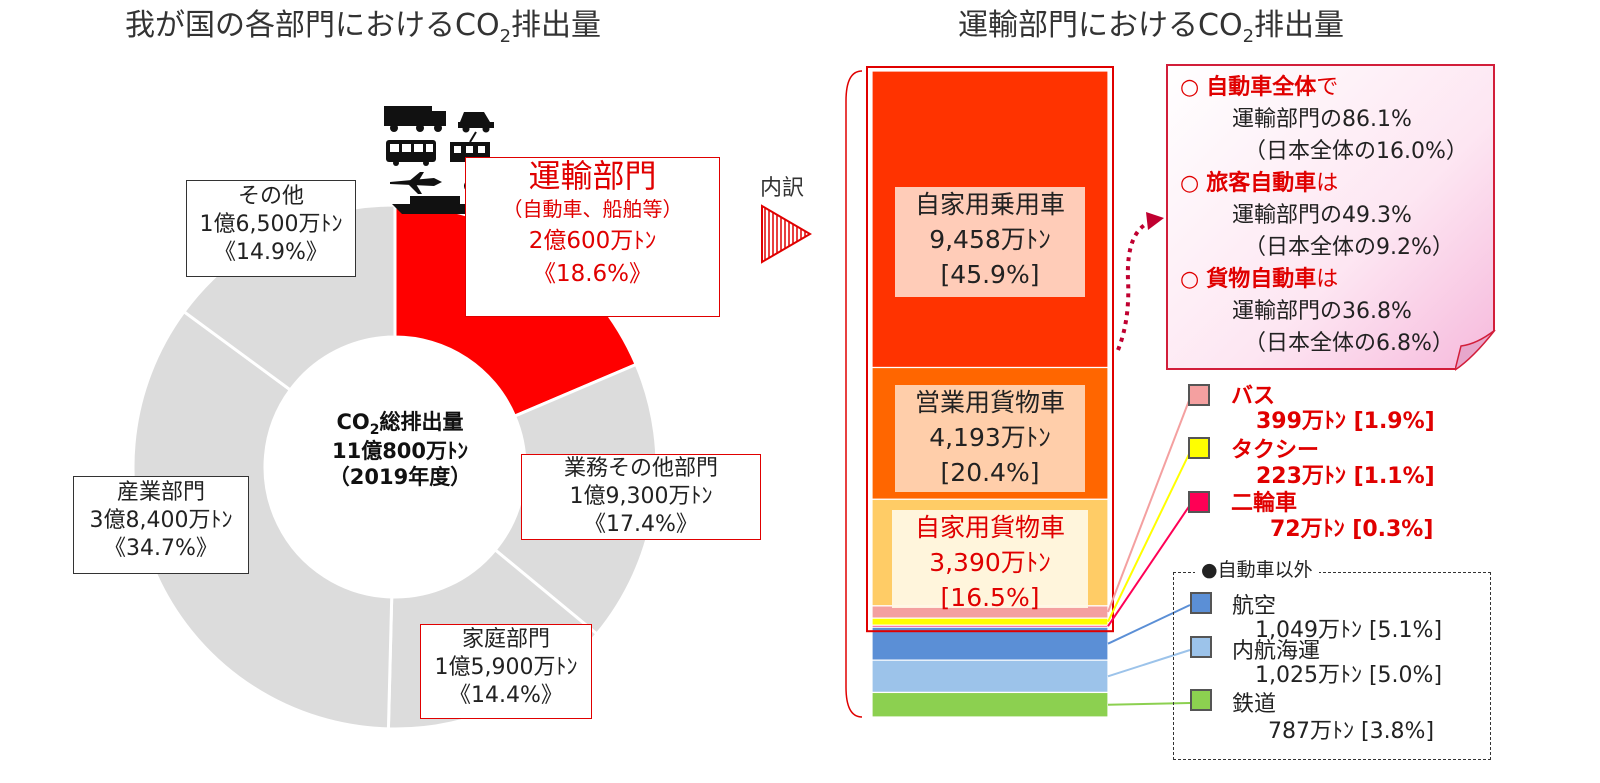  Describe the element at coordinates (506, 668) in the screenshot. I see `label-household-amount: 1億5,900万ﾄﾝ` at that location.